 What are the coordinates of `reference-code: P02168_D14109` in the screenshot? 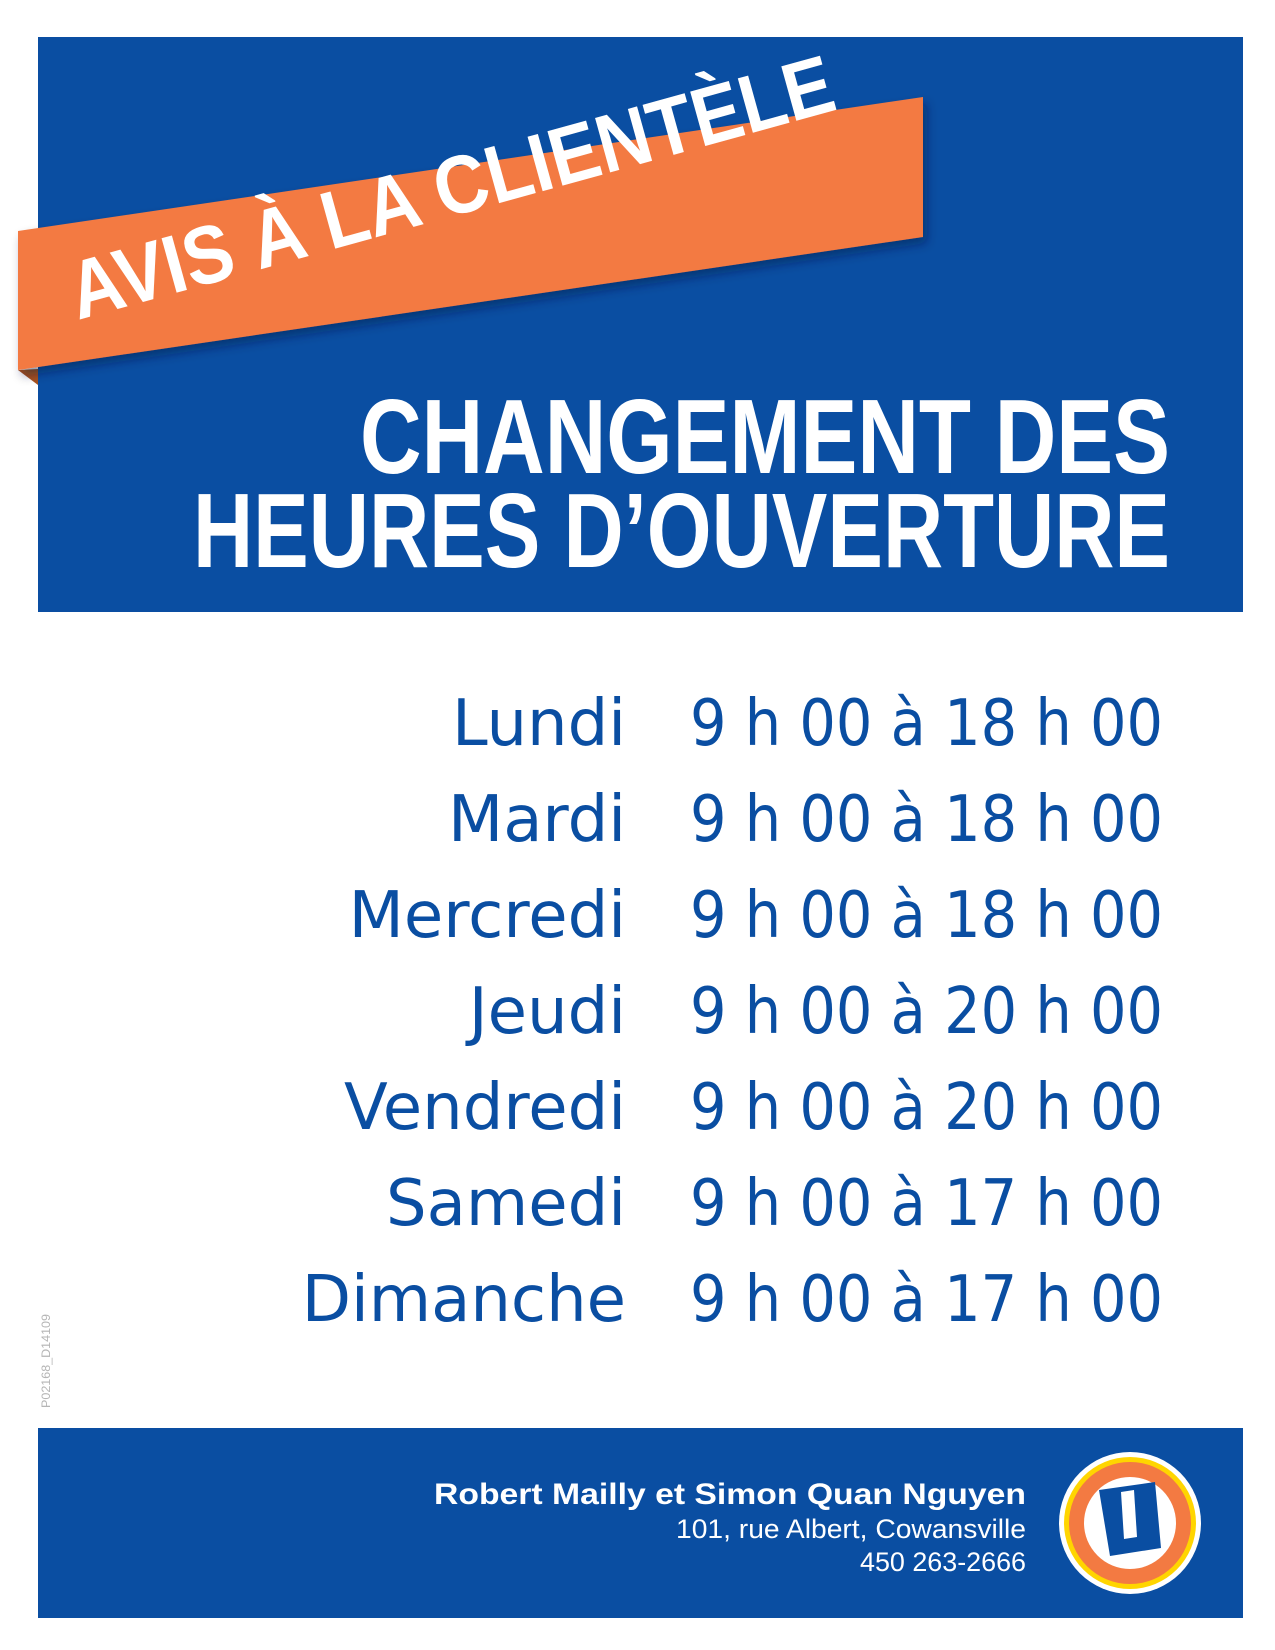 It's located at (46, 1361).